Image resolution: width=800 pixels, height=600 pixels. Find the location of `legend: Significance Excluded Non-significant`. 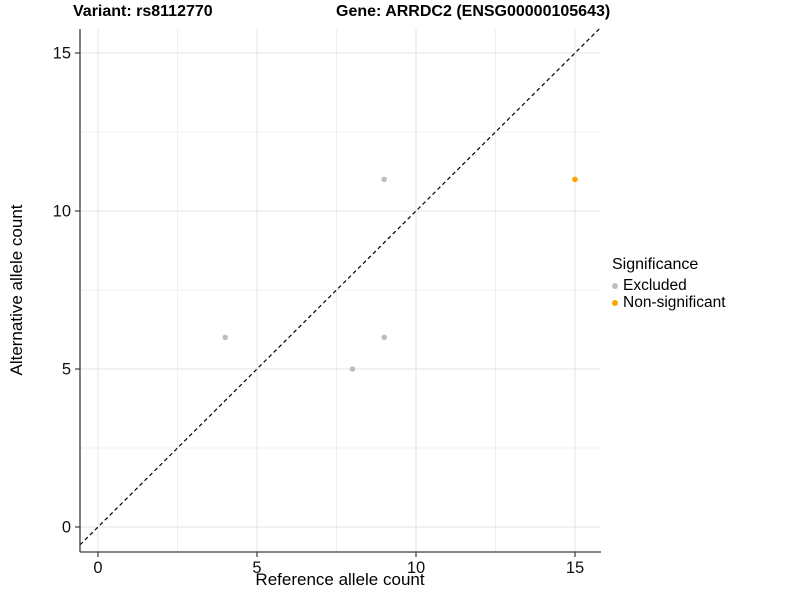

legend: Significance Excluded Non-significant is located at coordinates (669, 283).